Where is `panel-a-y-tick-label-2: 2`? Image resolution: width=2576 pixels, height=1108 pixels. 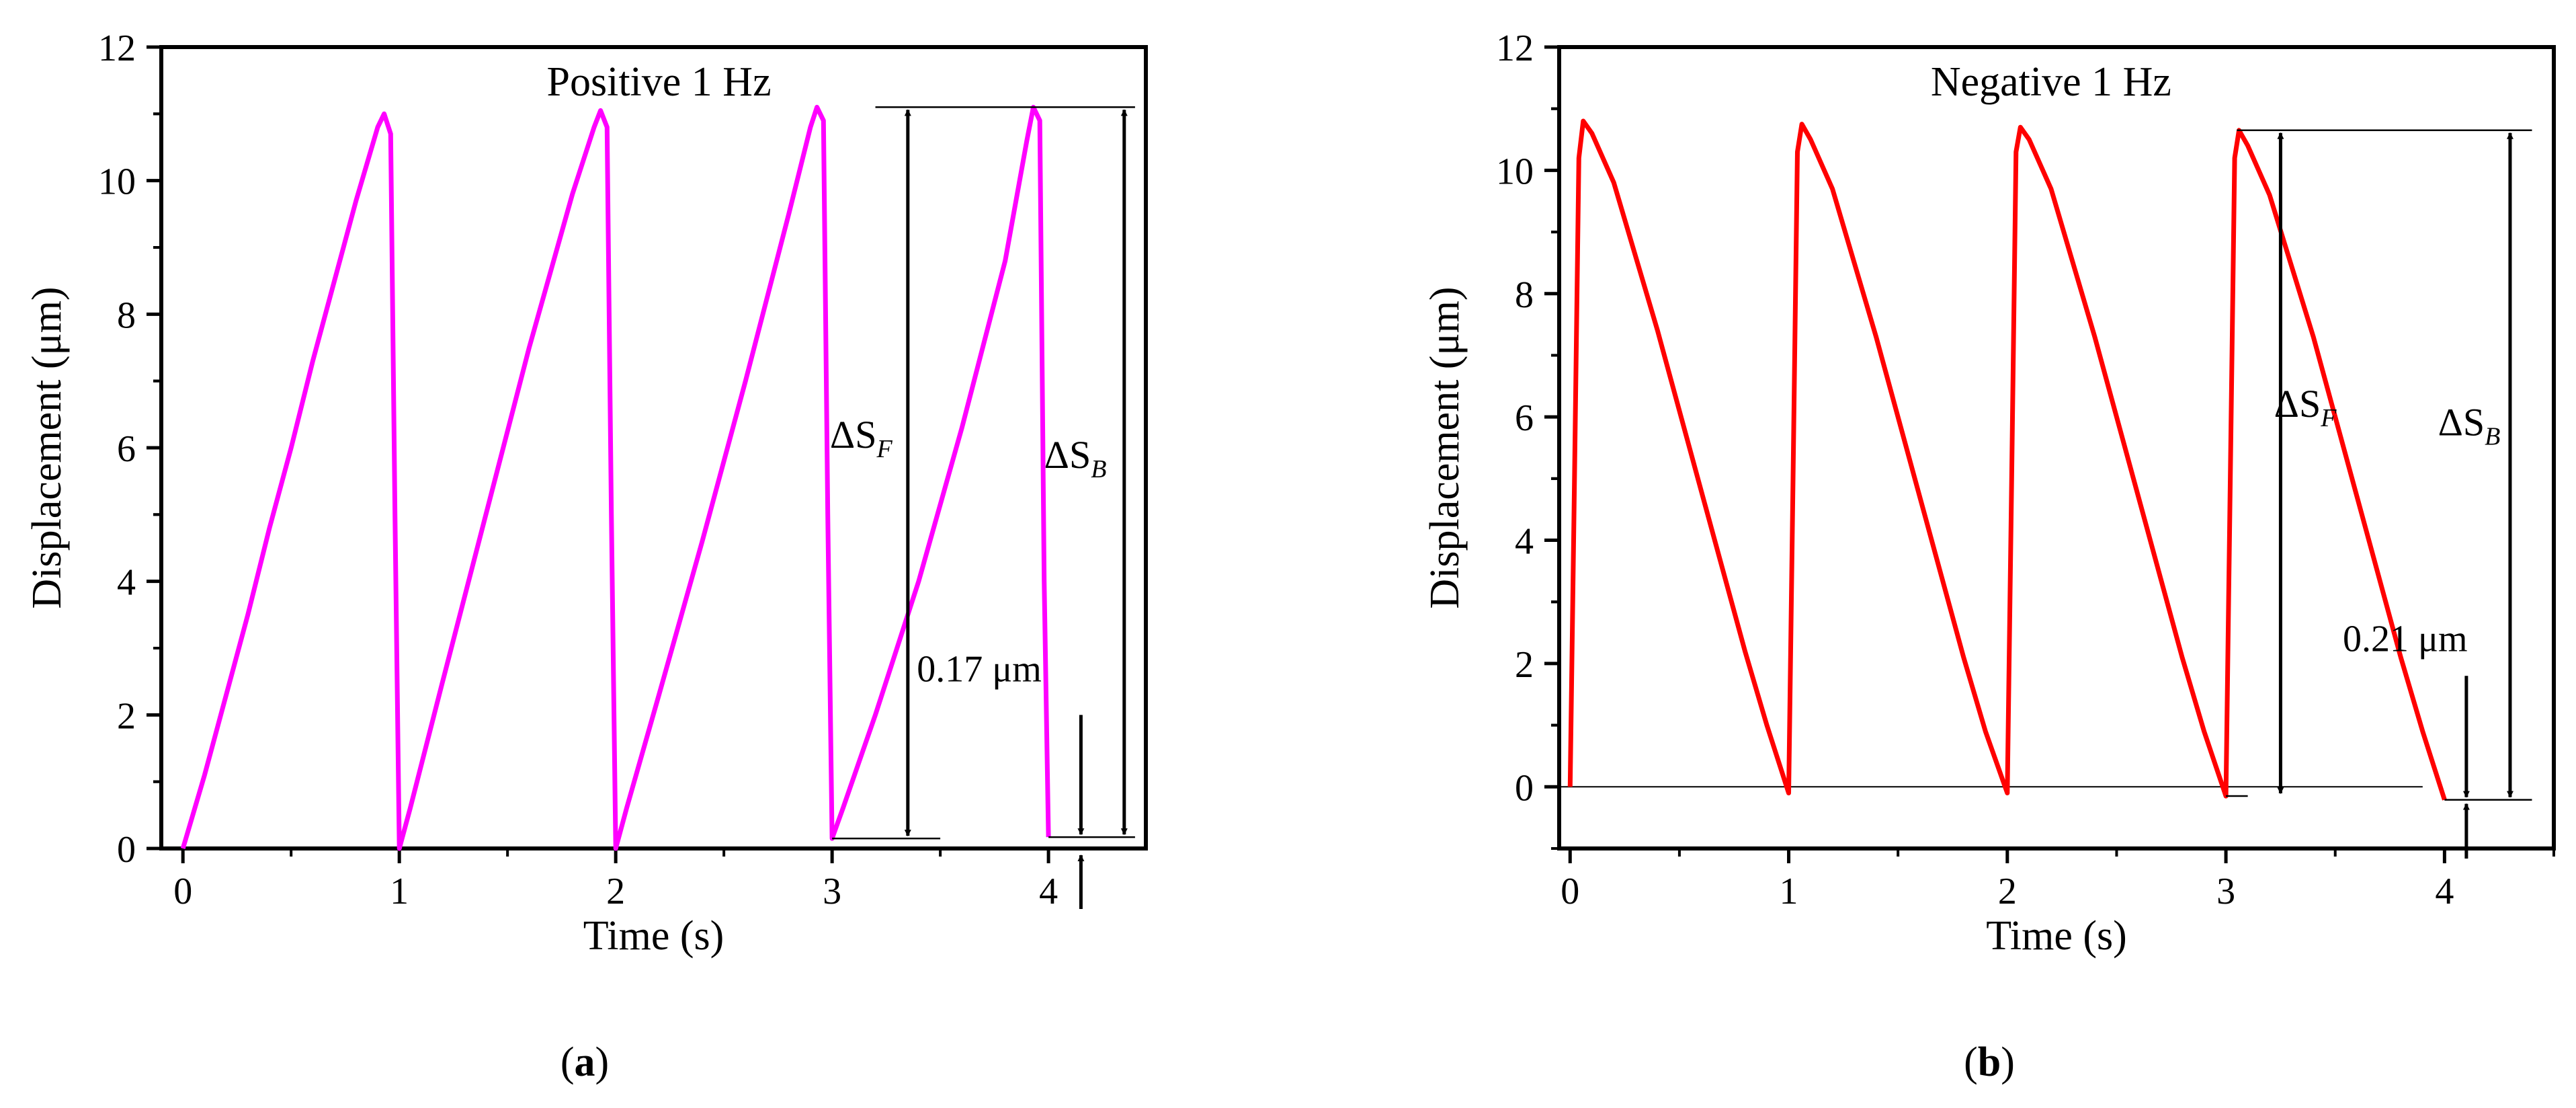 panel-a-y-tick-label-2: 2 is located at coordinates (126, 716).